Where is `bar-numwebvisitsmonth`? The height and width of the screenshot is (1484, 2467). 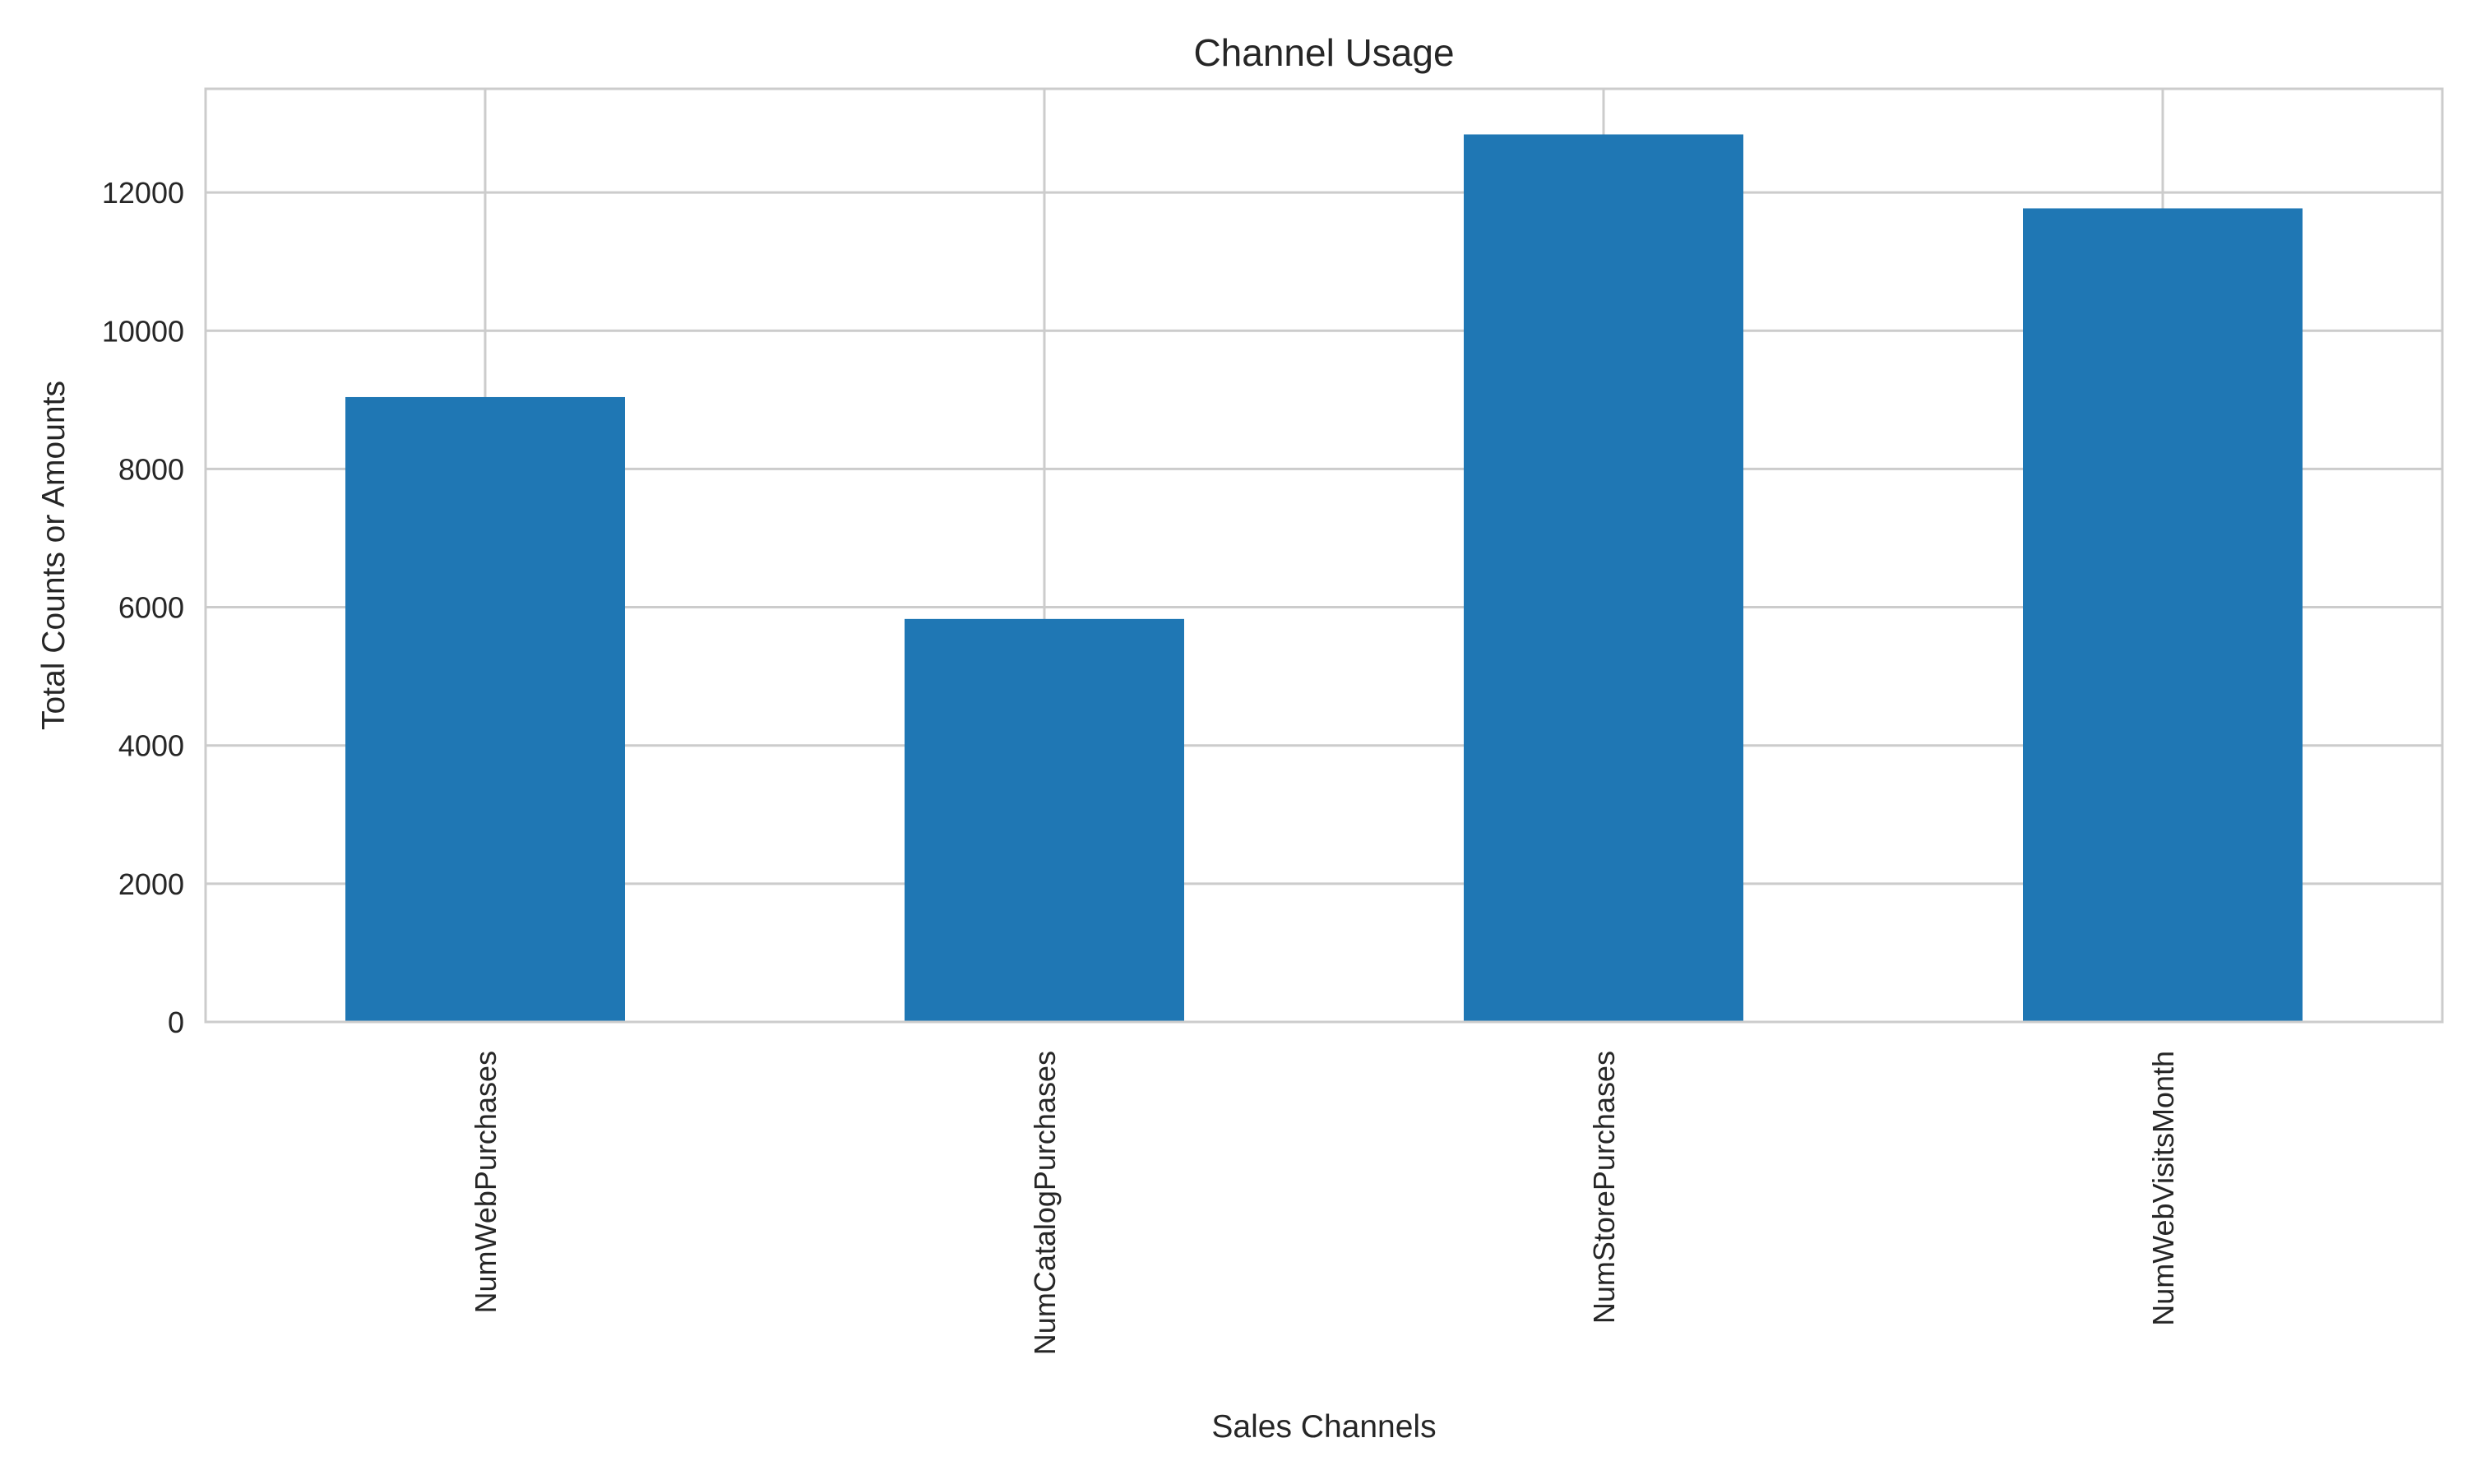
bar-numwebvisitsmonth is located at coordinates (2163, 615).